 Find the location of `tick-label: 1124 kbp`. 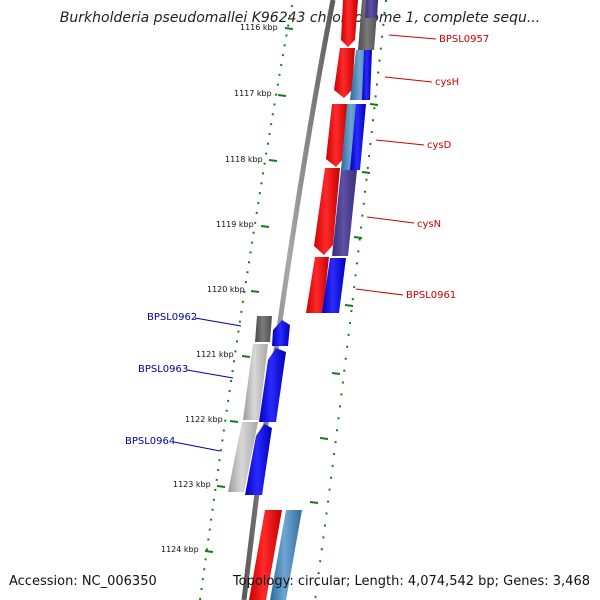

tick-label: 1124 kbp is located at coordinates (180, 549).